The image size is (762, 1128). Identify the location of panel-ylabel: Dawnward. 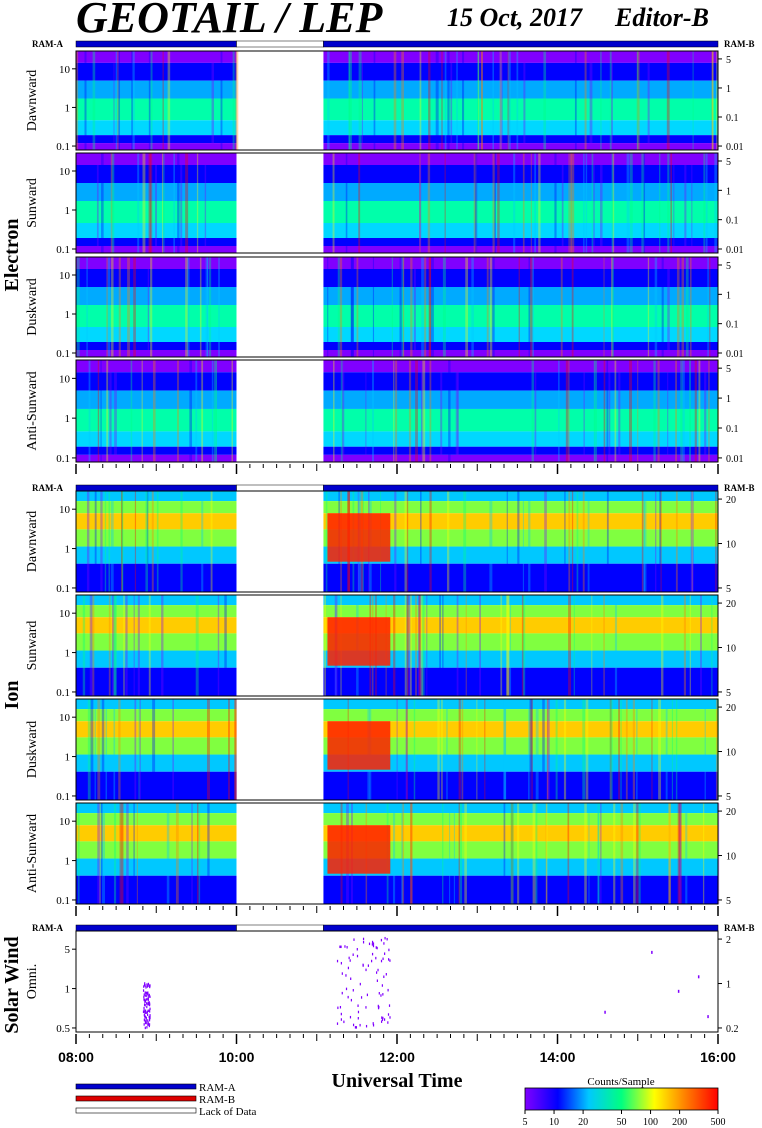
(32, 541).